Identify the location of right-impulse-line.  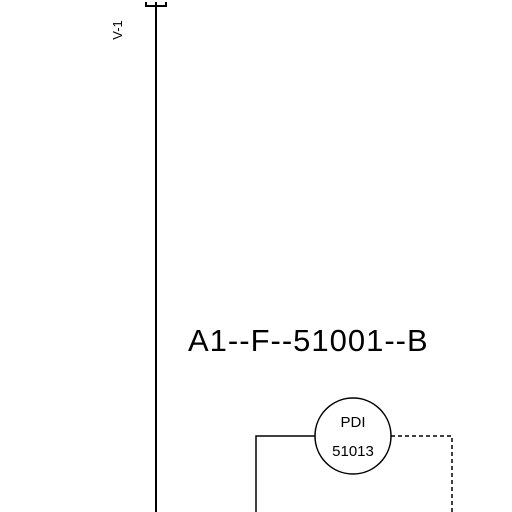
(422, 473).